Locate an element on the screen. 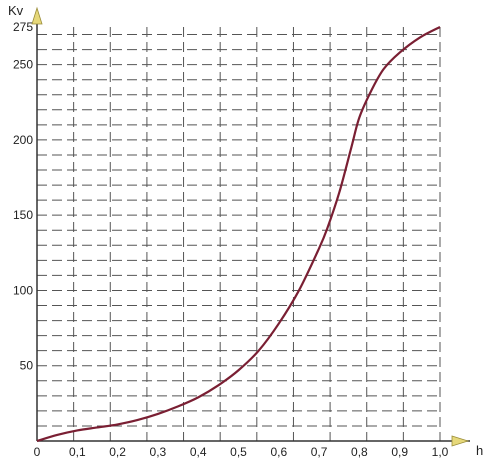  x-tick-label: 0,5 is located at coordinates (238, 452).